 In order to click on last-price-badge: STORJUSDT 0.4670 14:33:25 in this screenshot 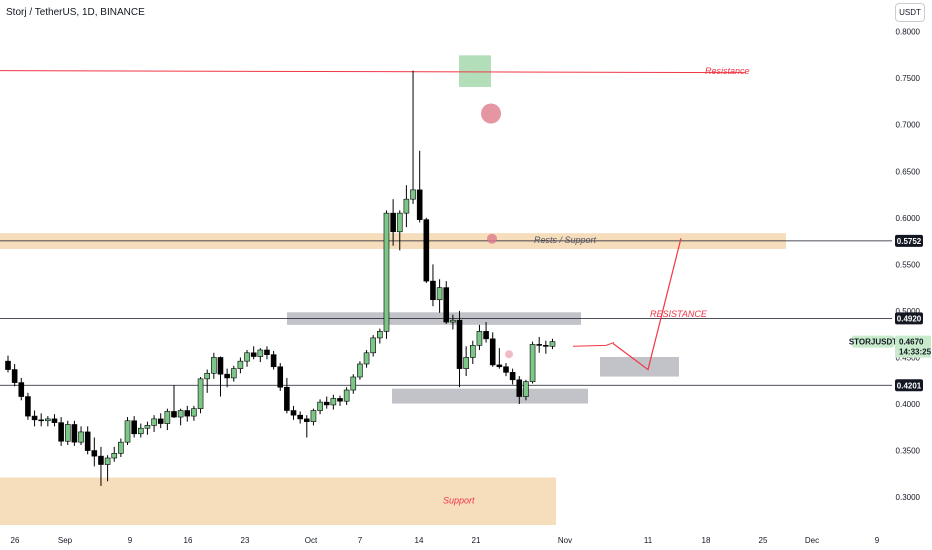, I will do `click(890, 346)`.